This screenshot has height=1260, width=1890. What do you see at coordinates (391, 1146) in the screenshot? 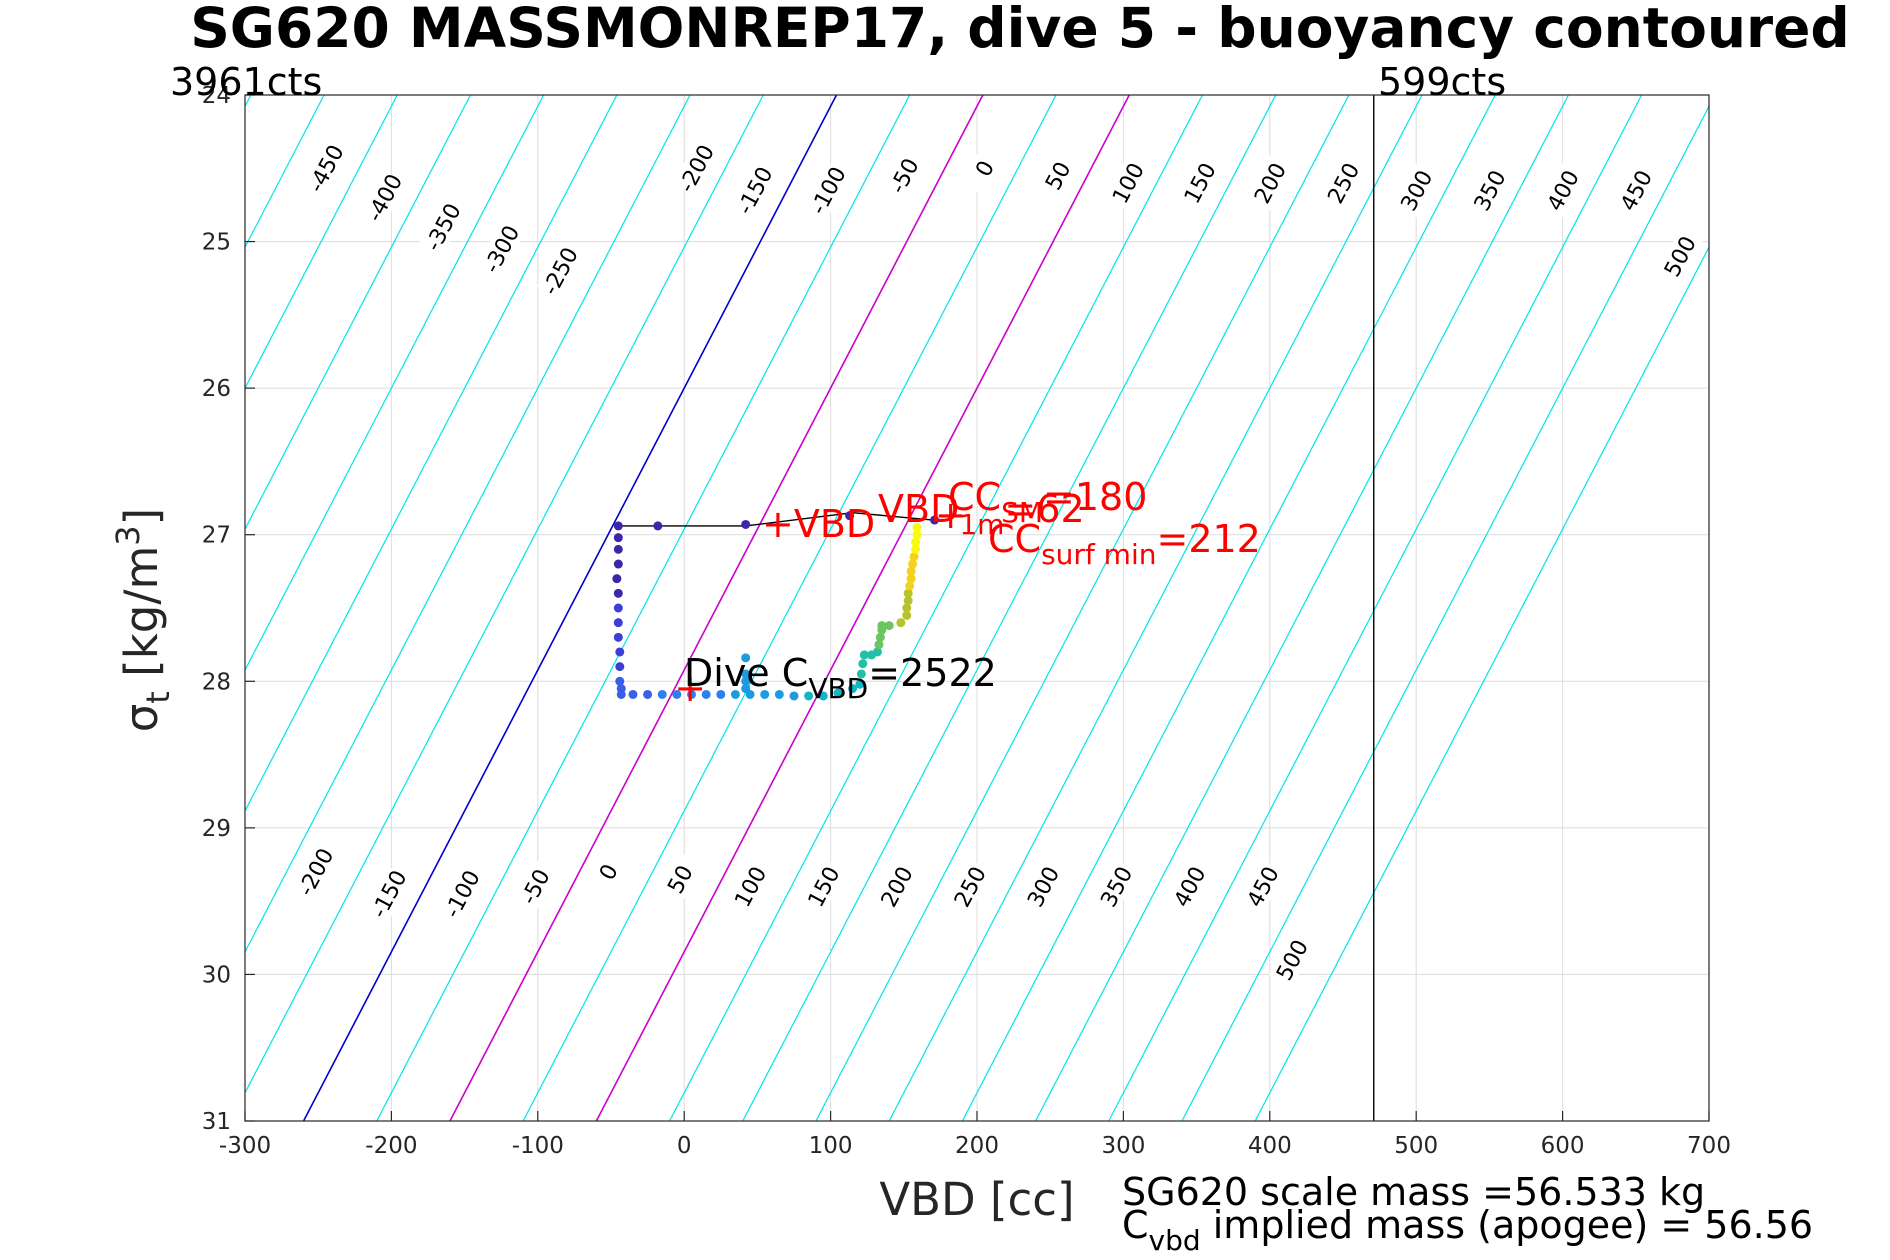
I see `x-tick-label: -200` at bounding box center [391, 1146].